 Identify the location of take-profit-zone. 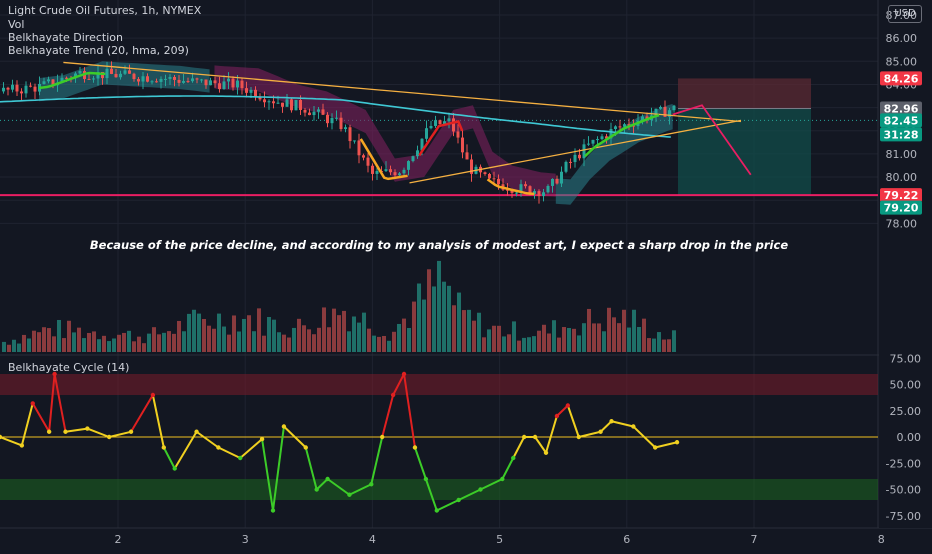
(744, 152).